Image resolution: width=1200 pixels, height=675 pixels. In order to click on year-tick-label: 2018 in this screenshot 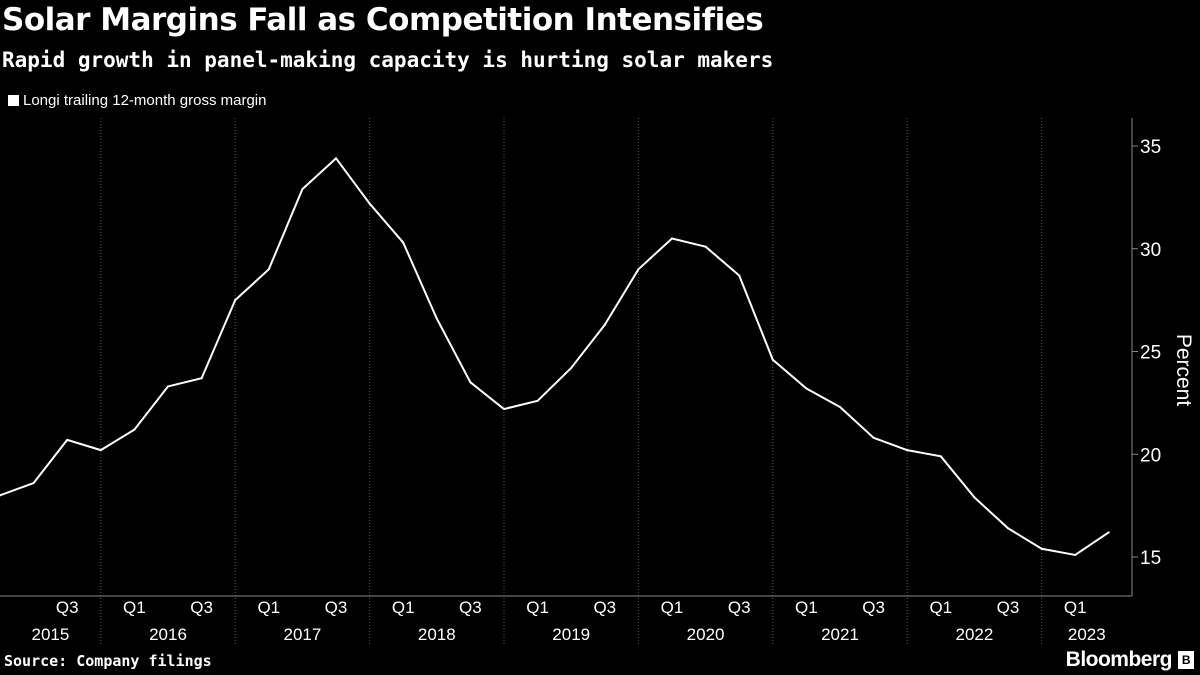, I will do `click(437, 634)`.